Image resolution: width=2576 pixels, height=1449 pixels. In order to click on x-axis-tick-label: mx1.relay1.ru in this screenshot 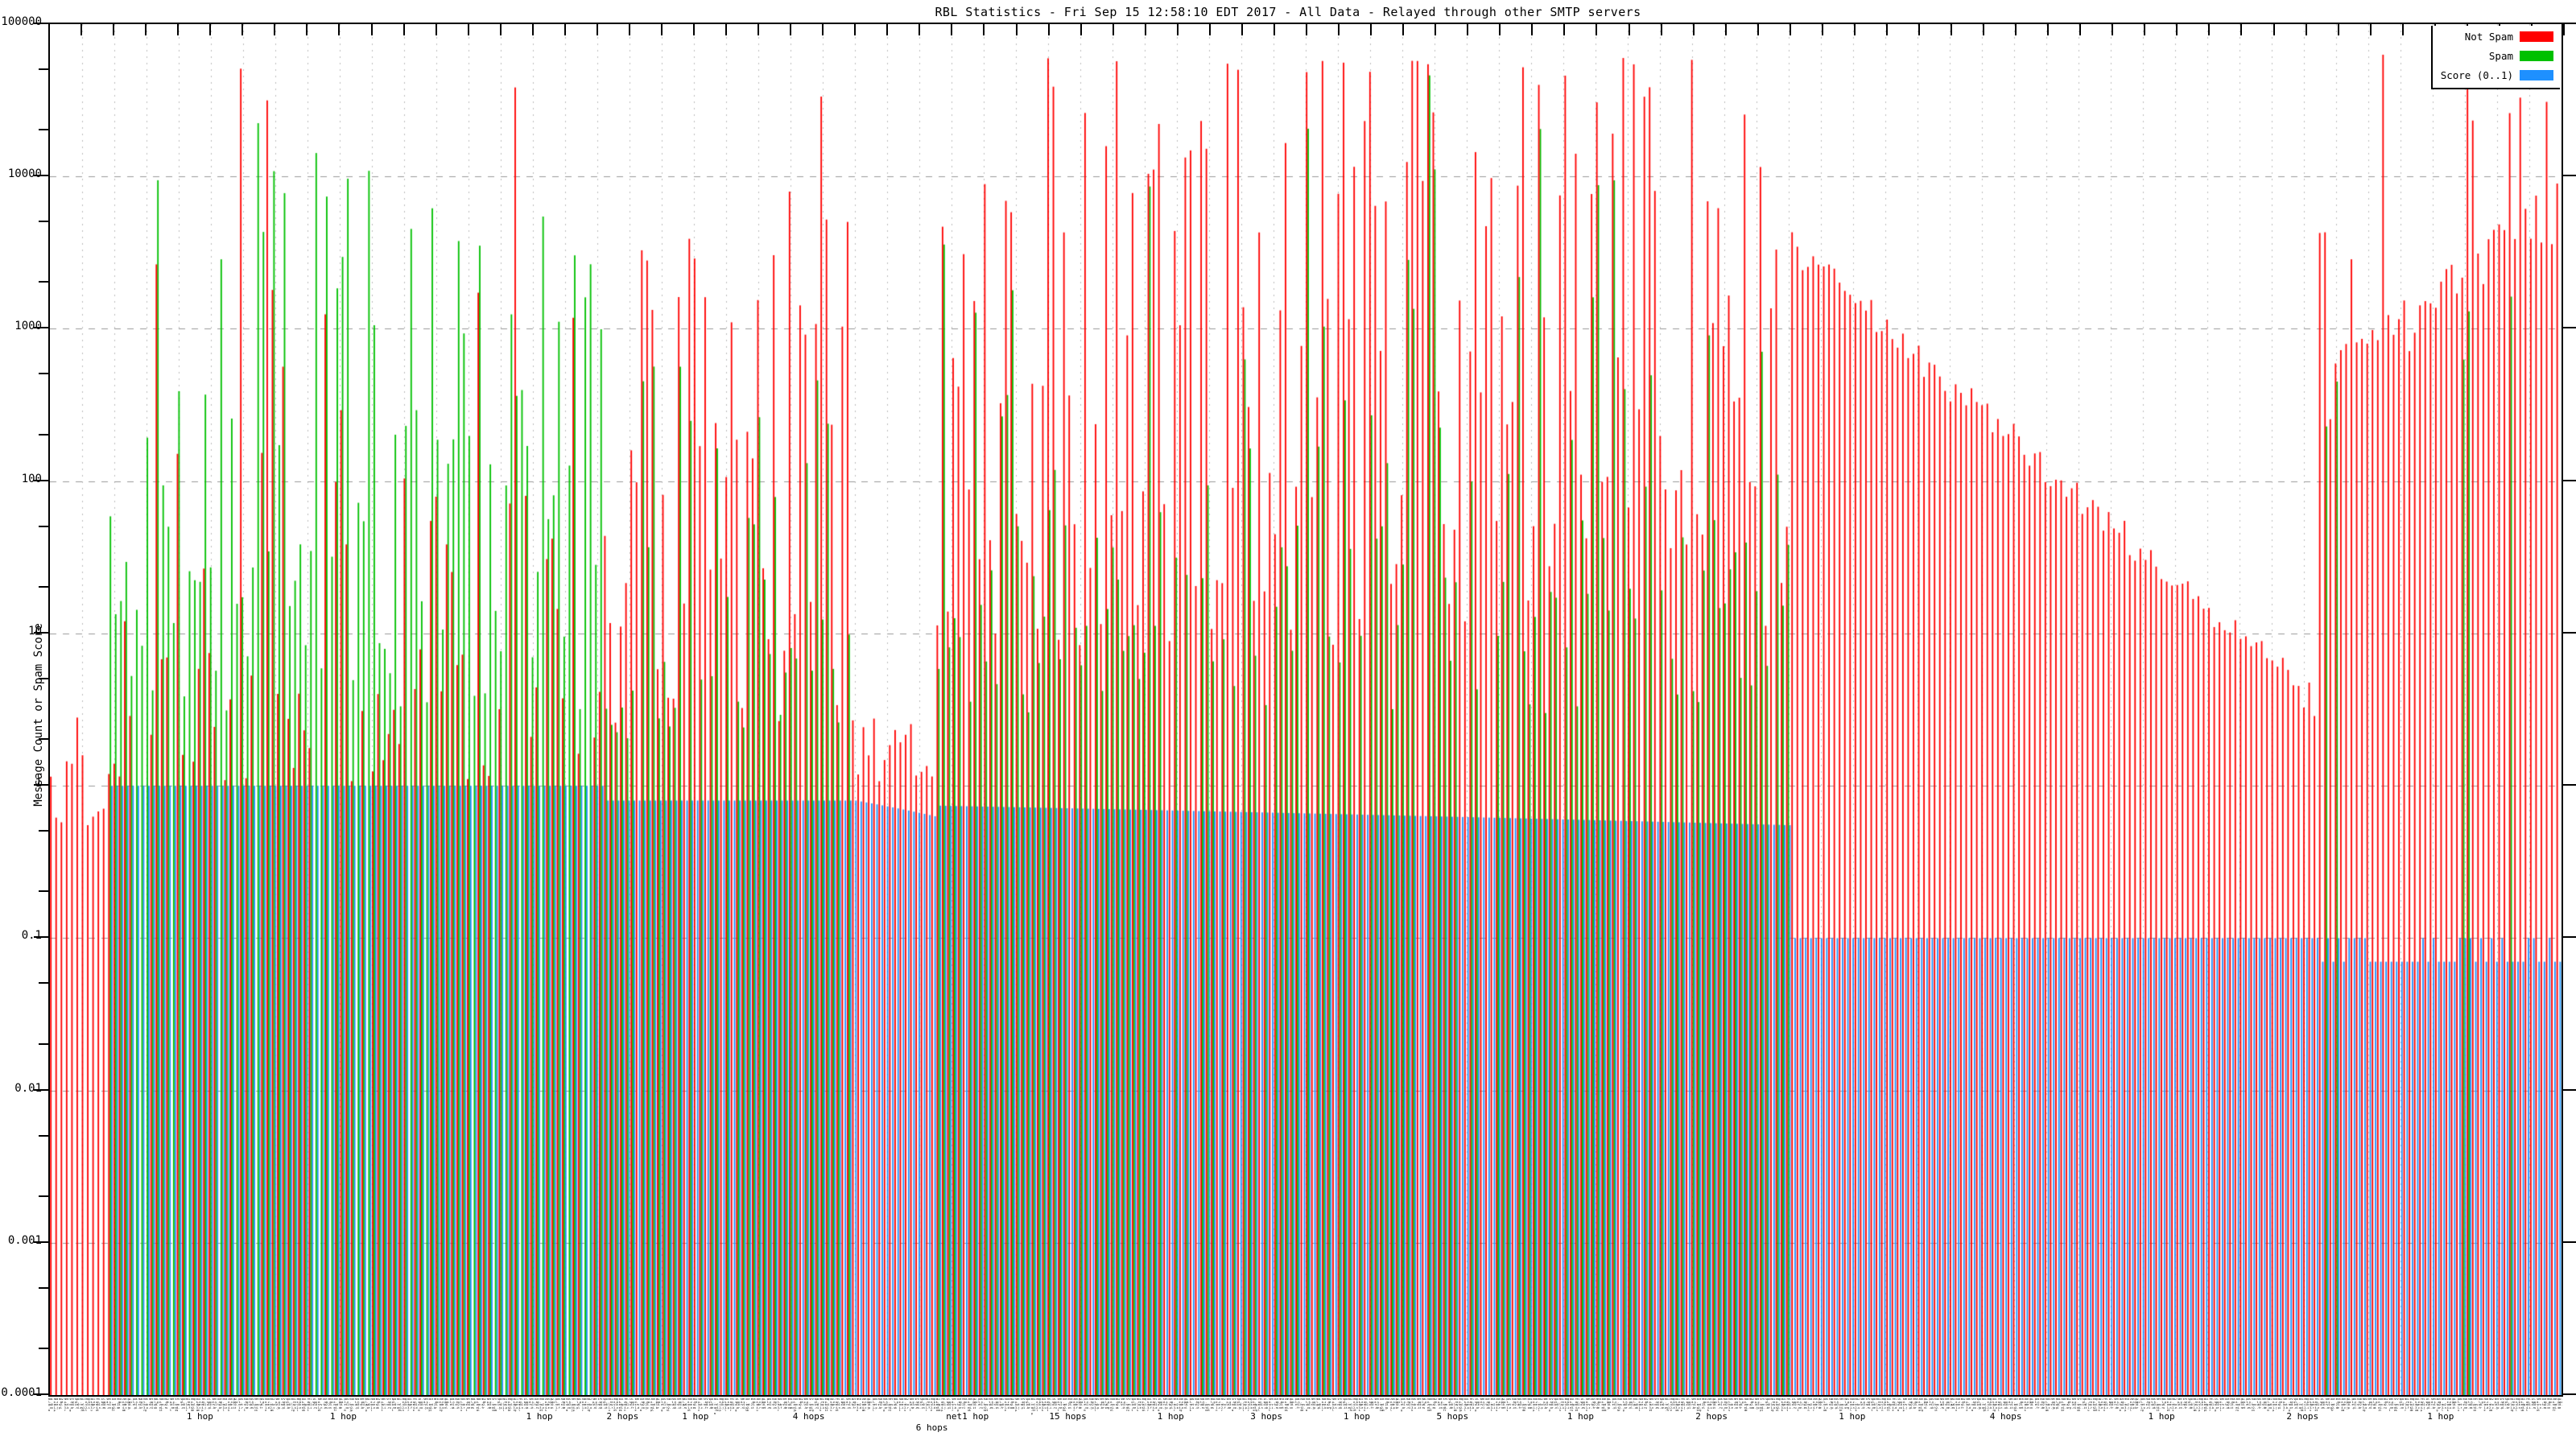, I will do `click(610, 1405)`.